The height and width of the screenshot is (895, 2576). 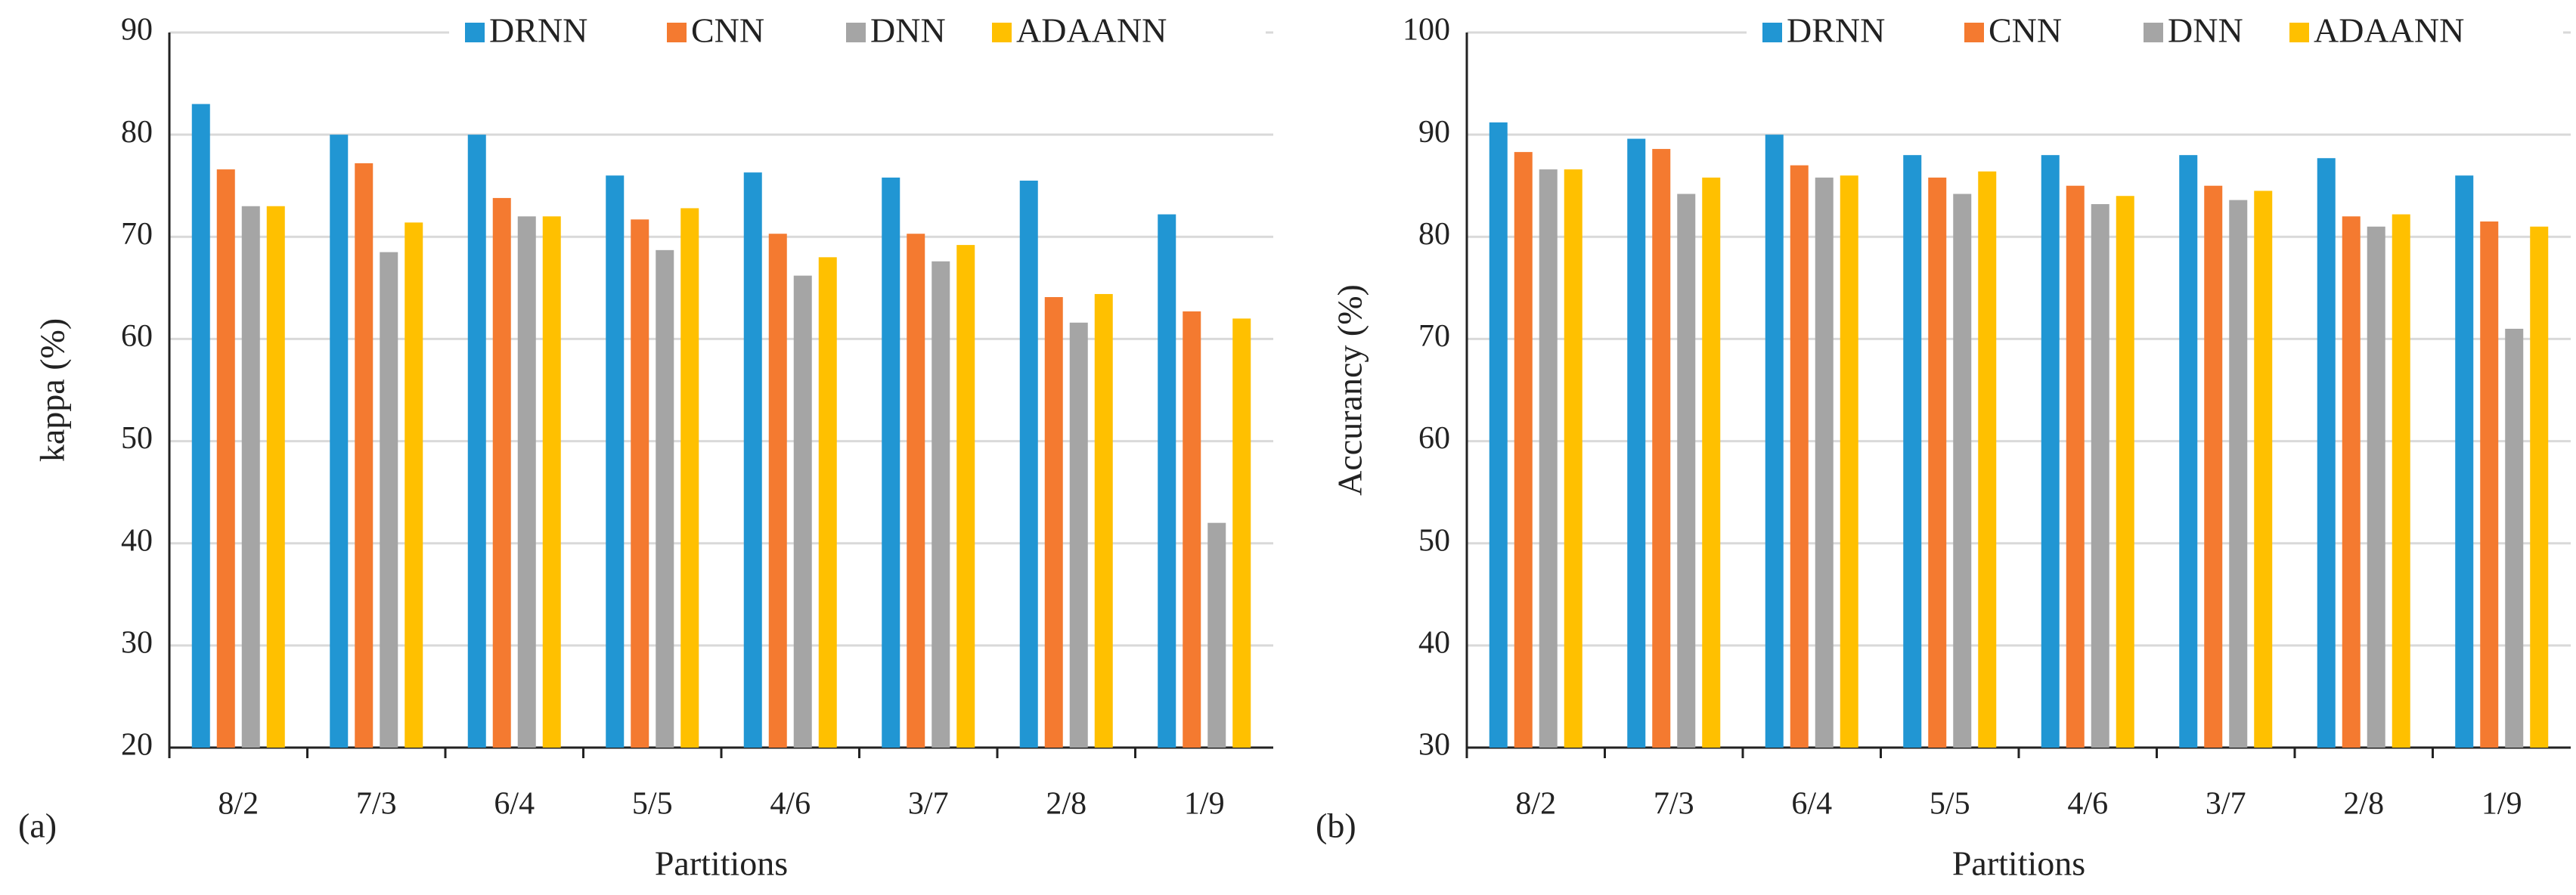 What do you see at coordinates (137, 745) in the screenshot?
I see `y-tick-label: 20` at bounding box center [137, 745].